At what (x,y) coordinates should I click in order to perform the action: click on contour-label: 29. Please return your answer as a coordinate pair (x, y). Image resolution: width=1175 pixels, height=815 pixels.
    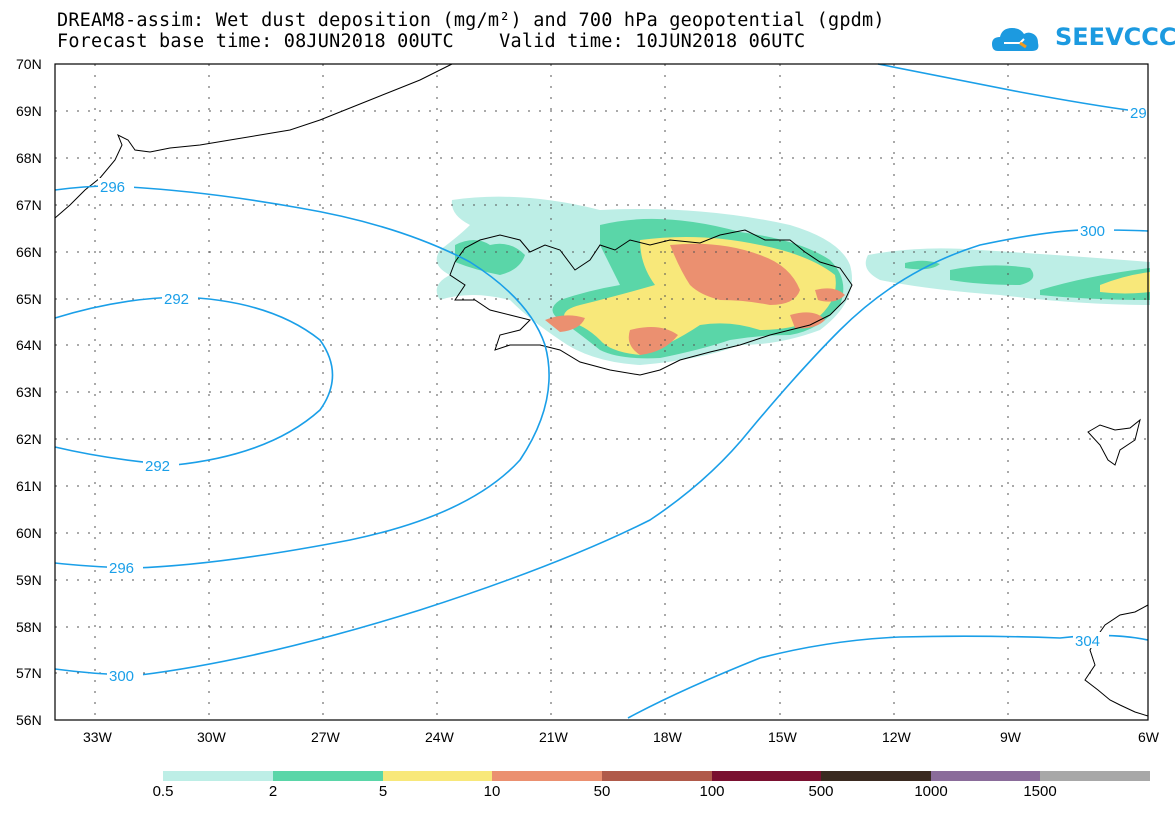
    Looking at the image, I should click on (1138, 113).